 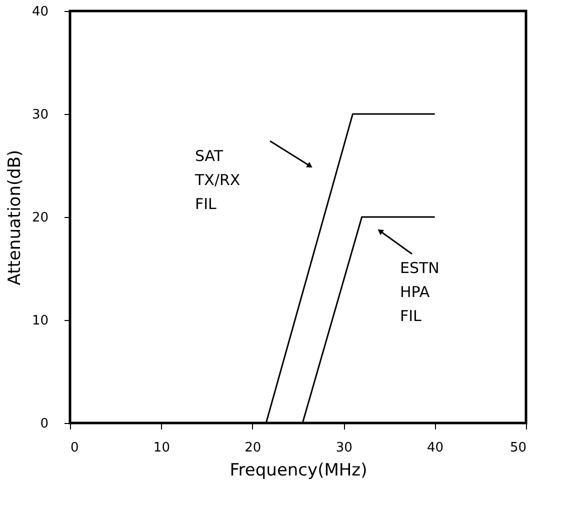 I want to click on y-tick-label: 0, so click(x=44, y=424).